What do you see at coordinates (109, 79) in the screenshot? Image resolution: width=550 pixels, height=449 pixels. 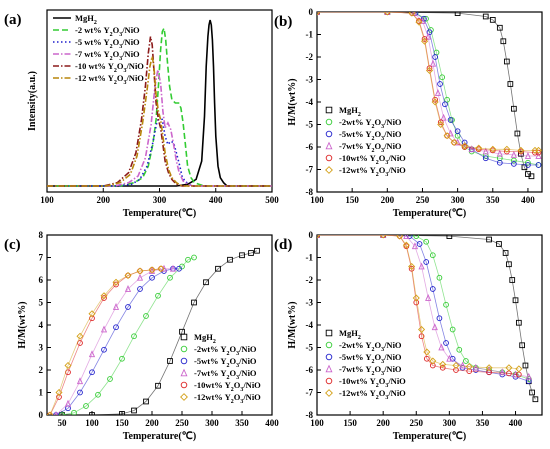 I see `legend-label: -12 wt% Y2O3/NiO` at bounding box center [109, 79].